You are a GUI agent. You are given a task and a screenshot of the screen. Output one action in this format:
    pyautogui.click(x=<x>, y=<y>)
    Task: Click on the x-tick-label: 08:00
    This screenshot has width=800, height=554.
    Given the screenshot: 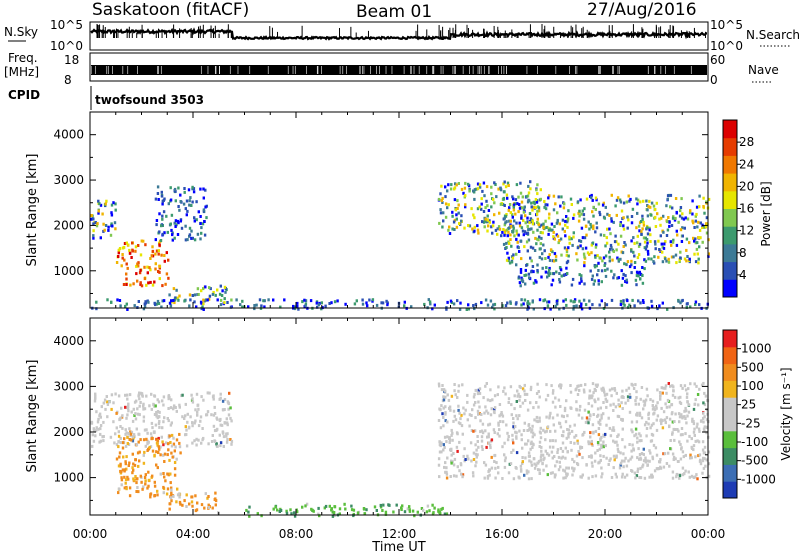 What is the action you would take?
    pyautogui.click(x=296, y=534)
    